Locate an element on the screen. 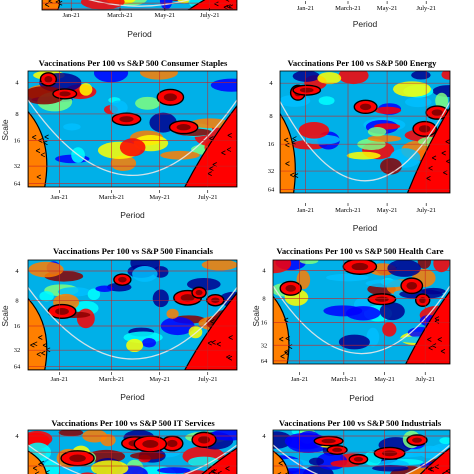 The image size is (474, 474). y-tick-label: 8 is located at coordinates (270, 116).